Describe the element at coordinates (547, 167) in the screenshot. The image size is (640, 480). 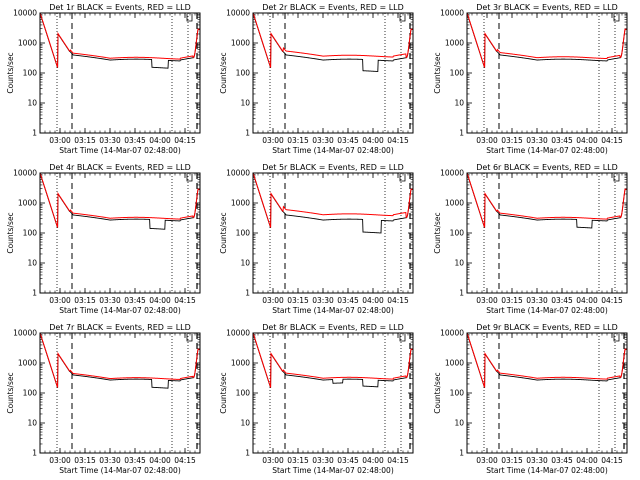
I see `panel-title: Det 6r BLACK = Events, RED = LLD` at that location.